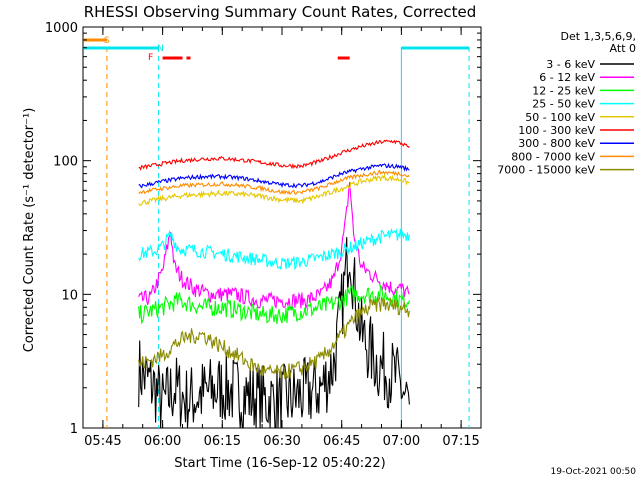 This screenshot has width=640, height=480. I want to click on y-tick-label: 1000, so click(61, 28).